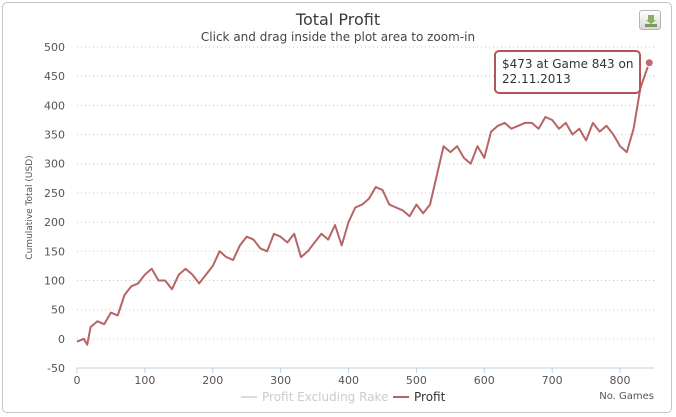 The height and width of the screenshot is (417, 676). I want to click on x-tick-label: 200, so click(212, 380).